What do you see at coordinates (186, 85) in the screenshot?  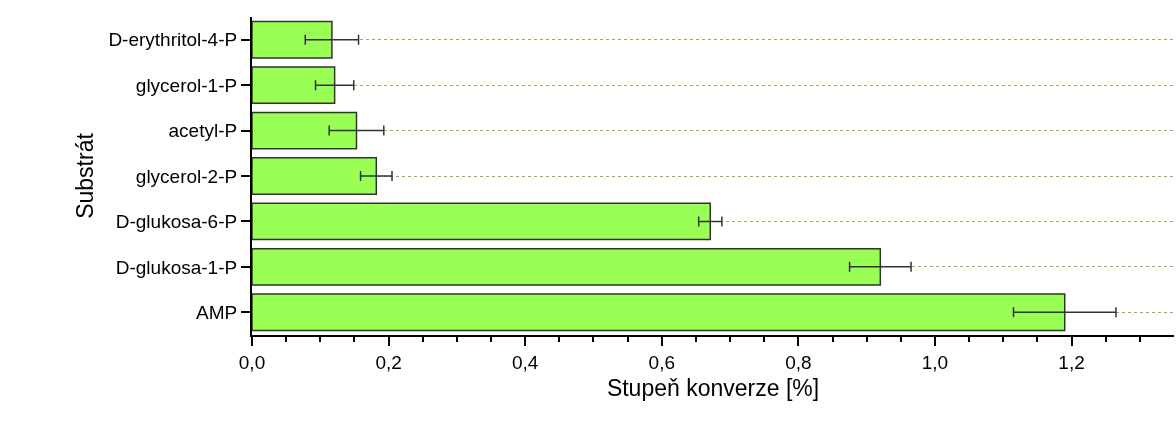 I see `y-tick-label: glycerol-1-P` at bounding box center [186, 85].